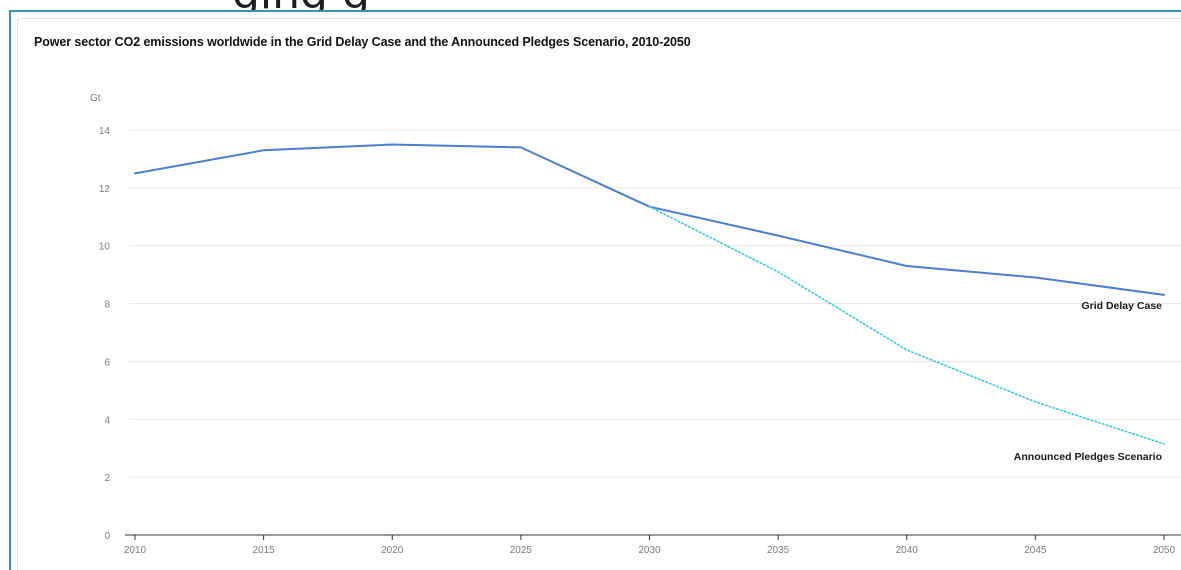 This screenshot has width=1181, height=570. I want to click on y-tick-label-6: 6, so click(107, 362).